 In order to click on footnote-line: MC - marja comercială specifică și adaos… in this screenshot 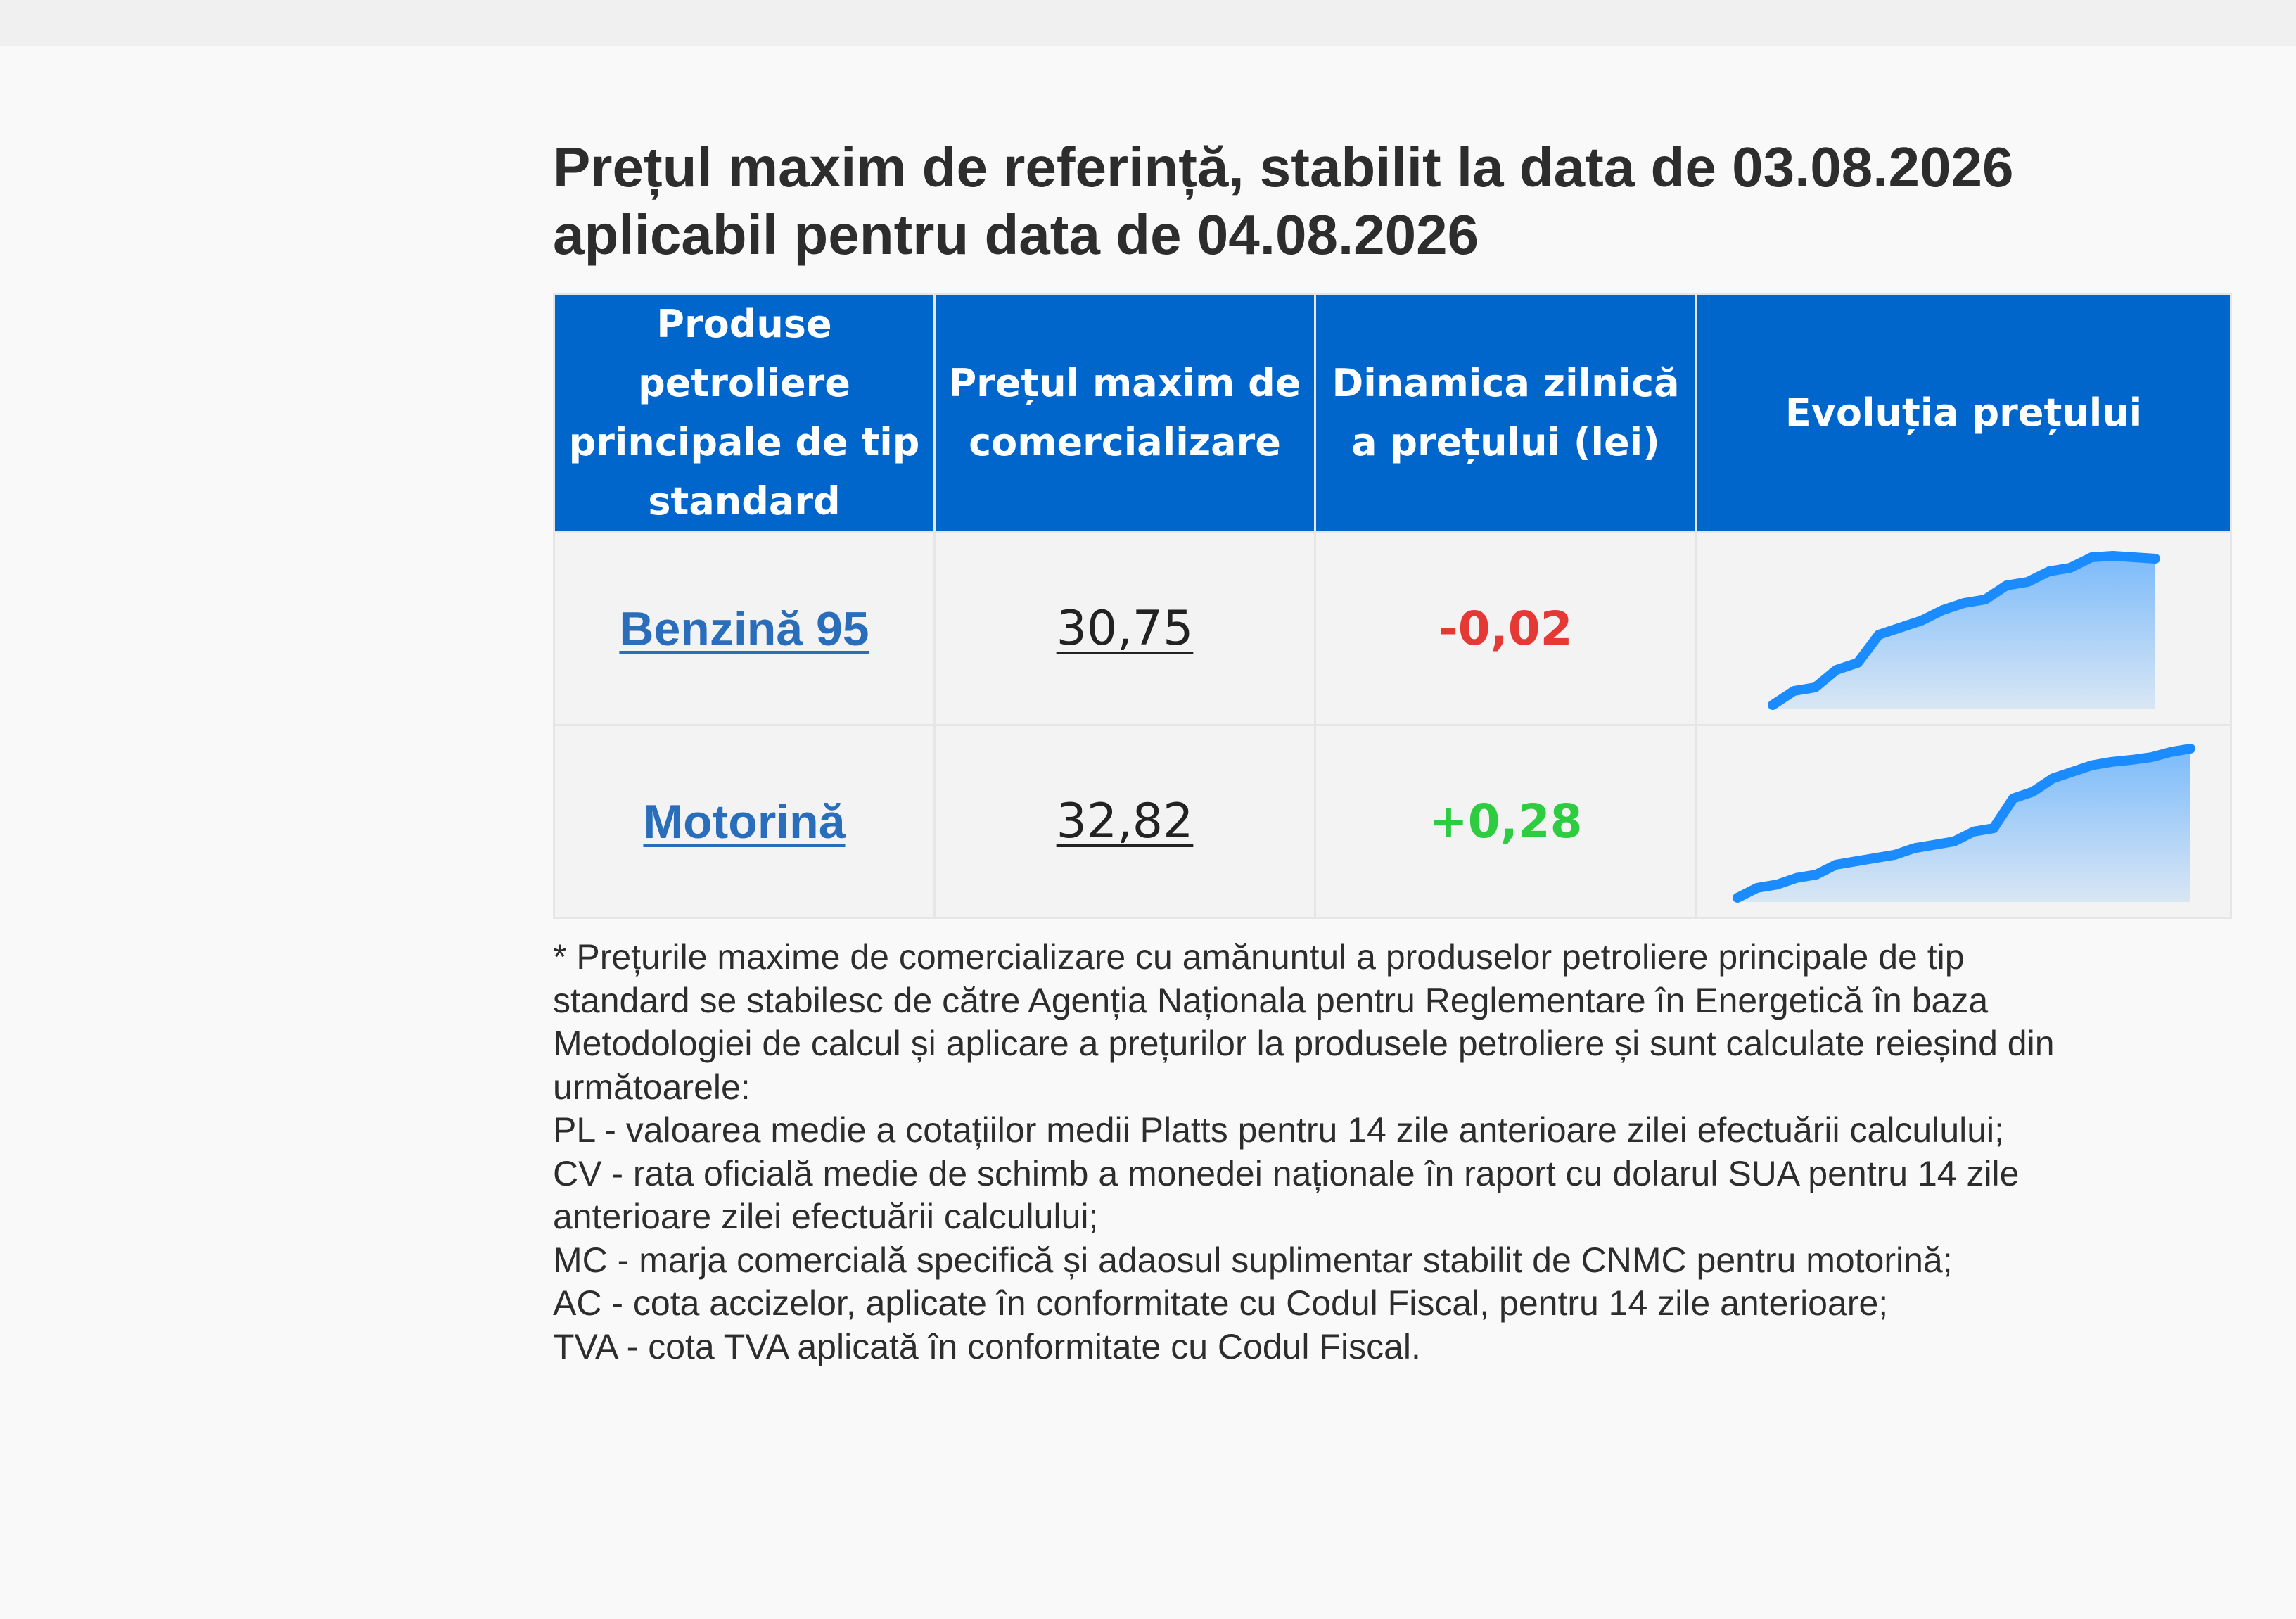, I will do `click(1253, 1260)`.